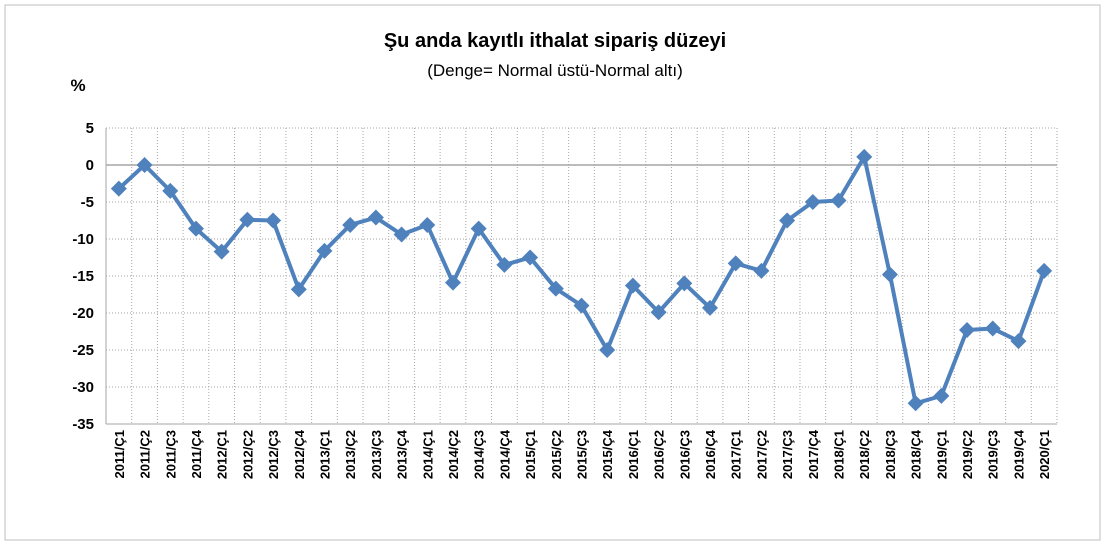  What do you see at coordinates (145, 454) in the screenshot?
I see `x-tick-label: 2011/Ç2` at bounding box center [145, 454].